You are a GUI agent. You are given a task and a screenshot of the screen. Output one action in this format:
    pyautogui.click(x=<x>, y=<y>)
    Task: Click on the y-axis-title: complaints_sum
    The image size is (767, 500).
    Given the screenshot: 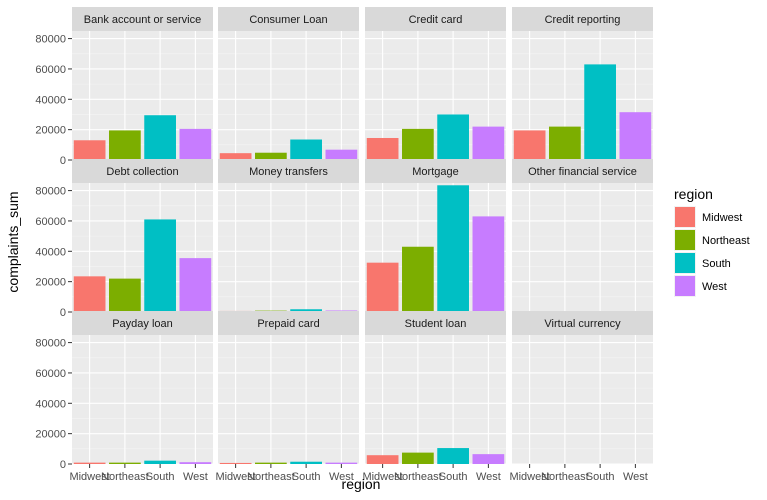 What is the action you would take?
    pyautogui.click(x=13, y=241)
    